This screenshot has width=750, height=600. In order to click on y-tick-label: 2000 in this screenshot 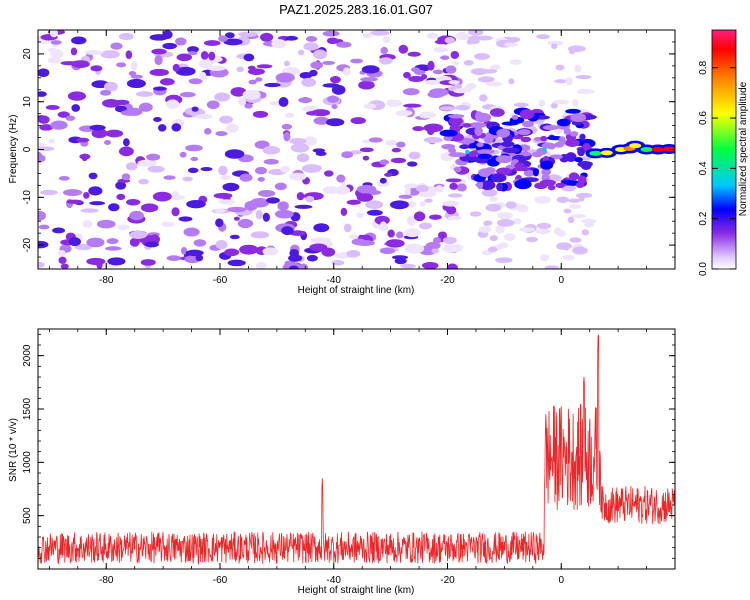, I will do `click(27, 355)`.